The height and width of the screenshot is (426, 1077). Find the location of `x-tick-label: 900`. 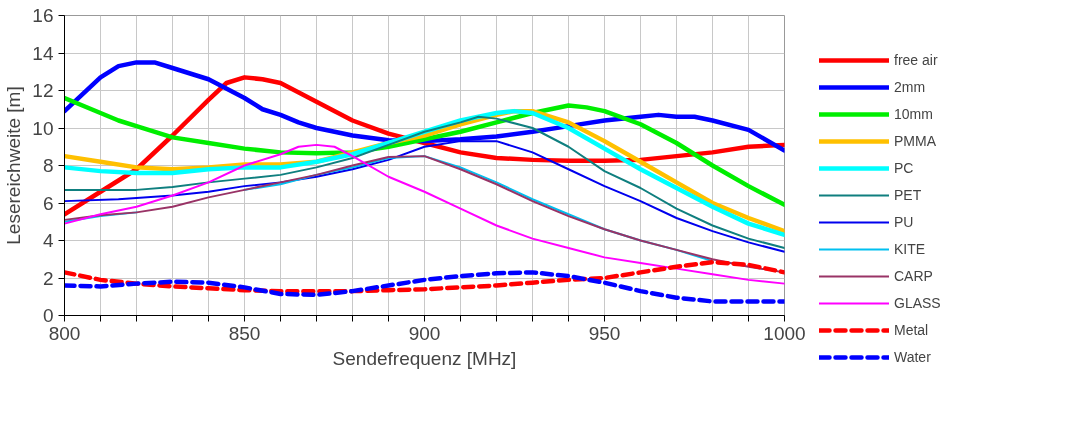

x-tick-label: 900 is located at coordinates (424, 333).